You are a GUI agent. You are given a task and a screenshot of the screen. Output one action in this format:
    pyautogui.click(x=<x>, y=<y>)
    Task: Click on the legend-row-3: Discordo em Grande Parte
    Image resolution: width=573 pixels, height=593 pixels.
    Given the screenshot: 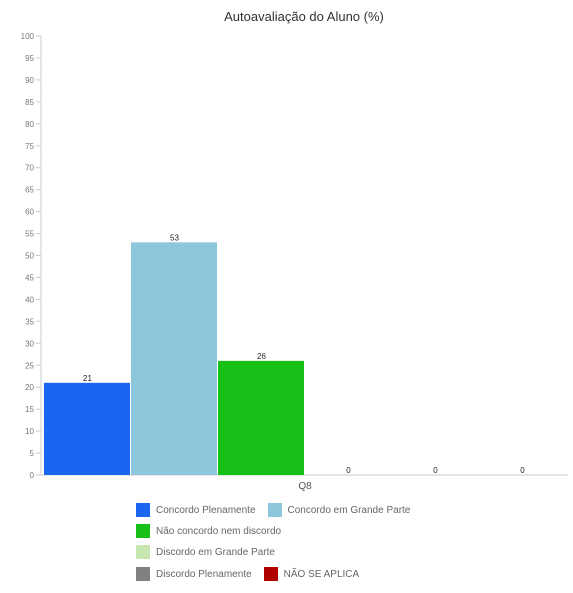 What is the action you would take?
    pyautogui.click(x=211, y=552)
    